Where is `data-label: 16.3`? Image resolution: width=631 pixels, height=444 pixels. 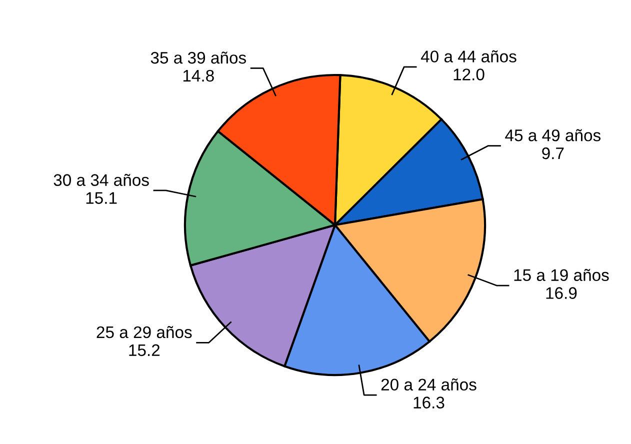 data-label: 16.3 is located at coordinates (429, 402).